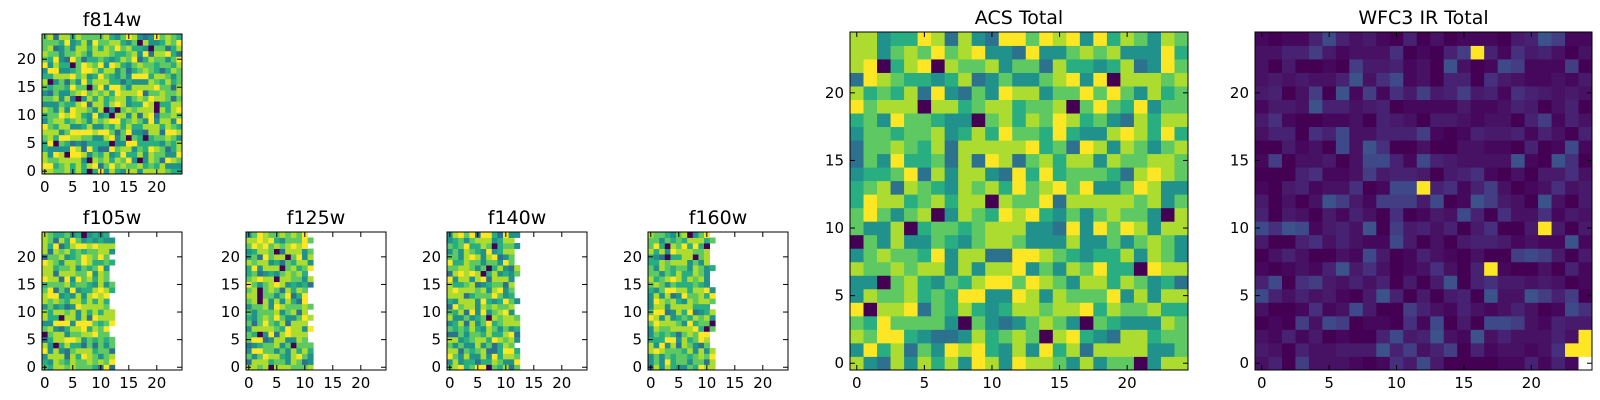 Image resolution: width=1600 pixels, height=400 pixels. I want to click on y-tick-label: 20, so click(230, 257).